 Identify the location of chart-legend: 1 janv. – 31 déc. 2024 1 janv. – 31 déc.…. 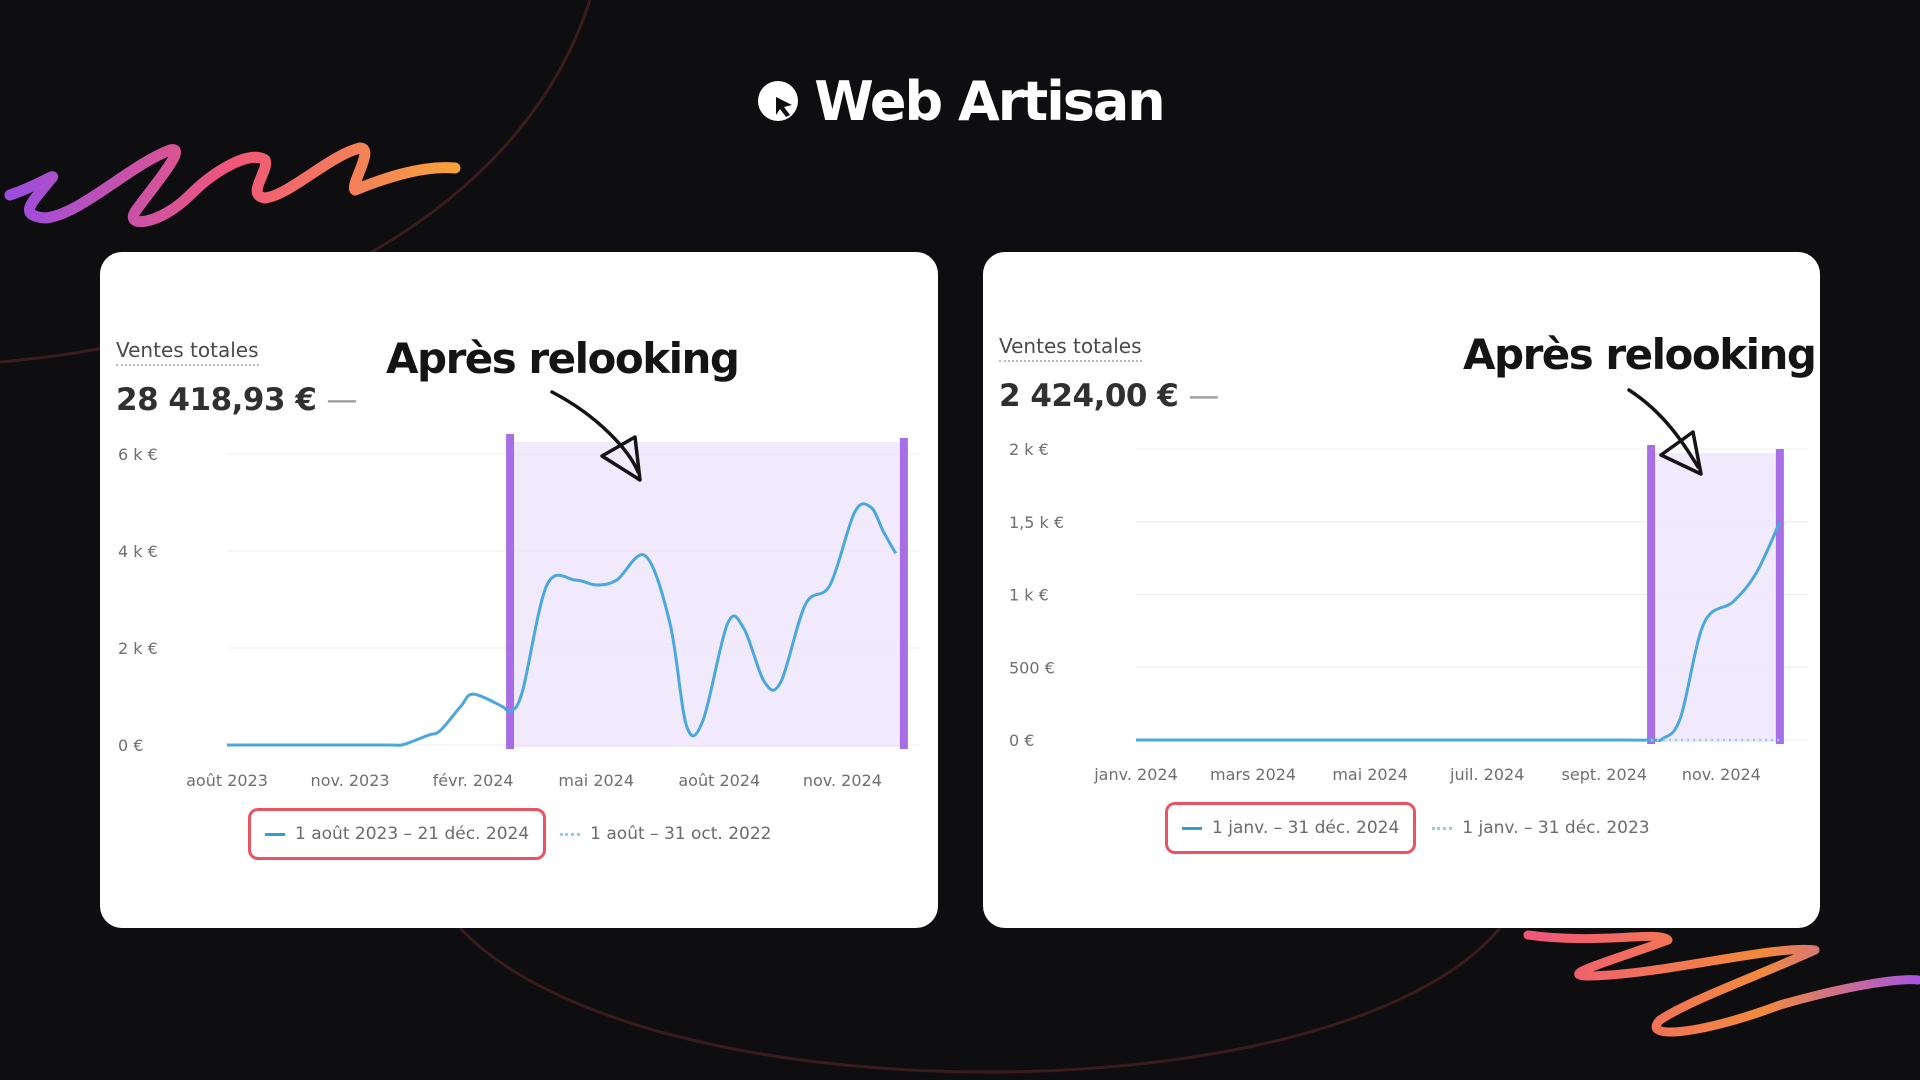
(1407, 828).